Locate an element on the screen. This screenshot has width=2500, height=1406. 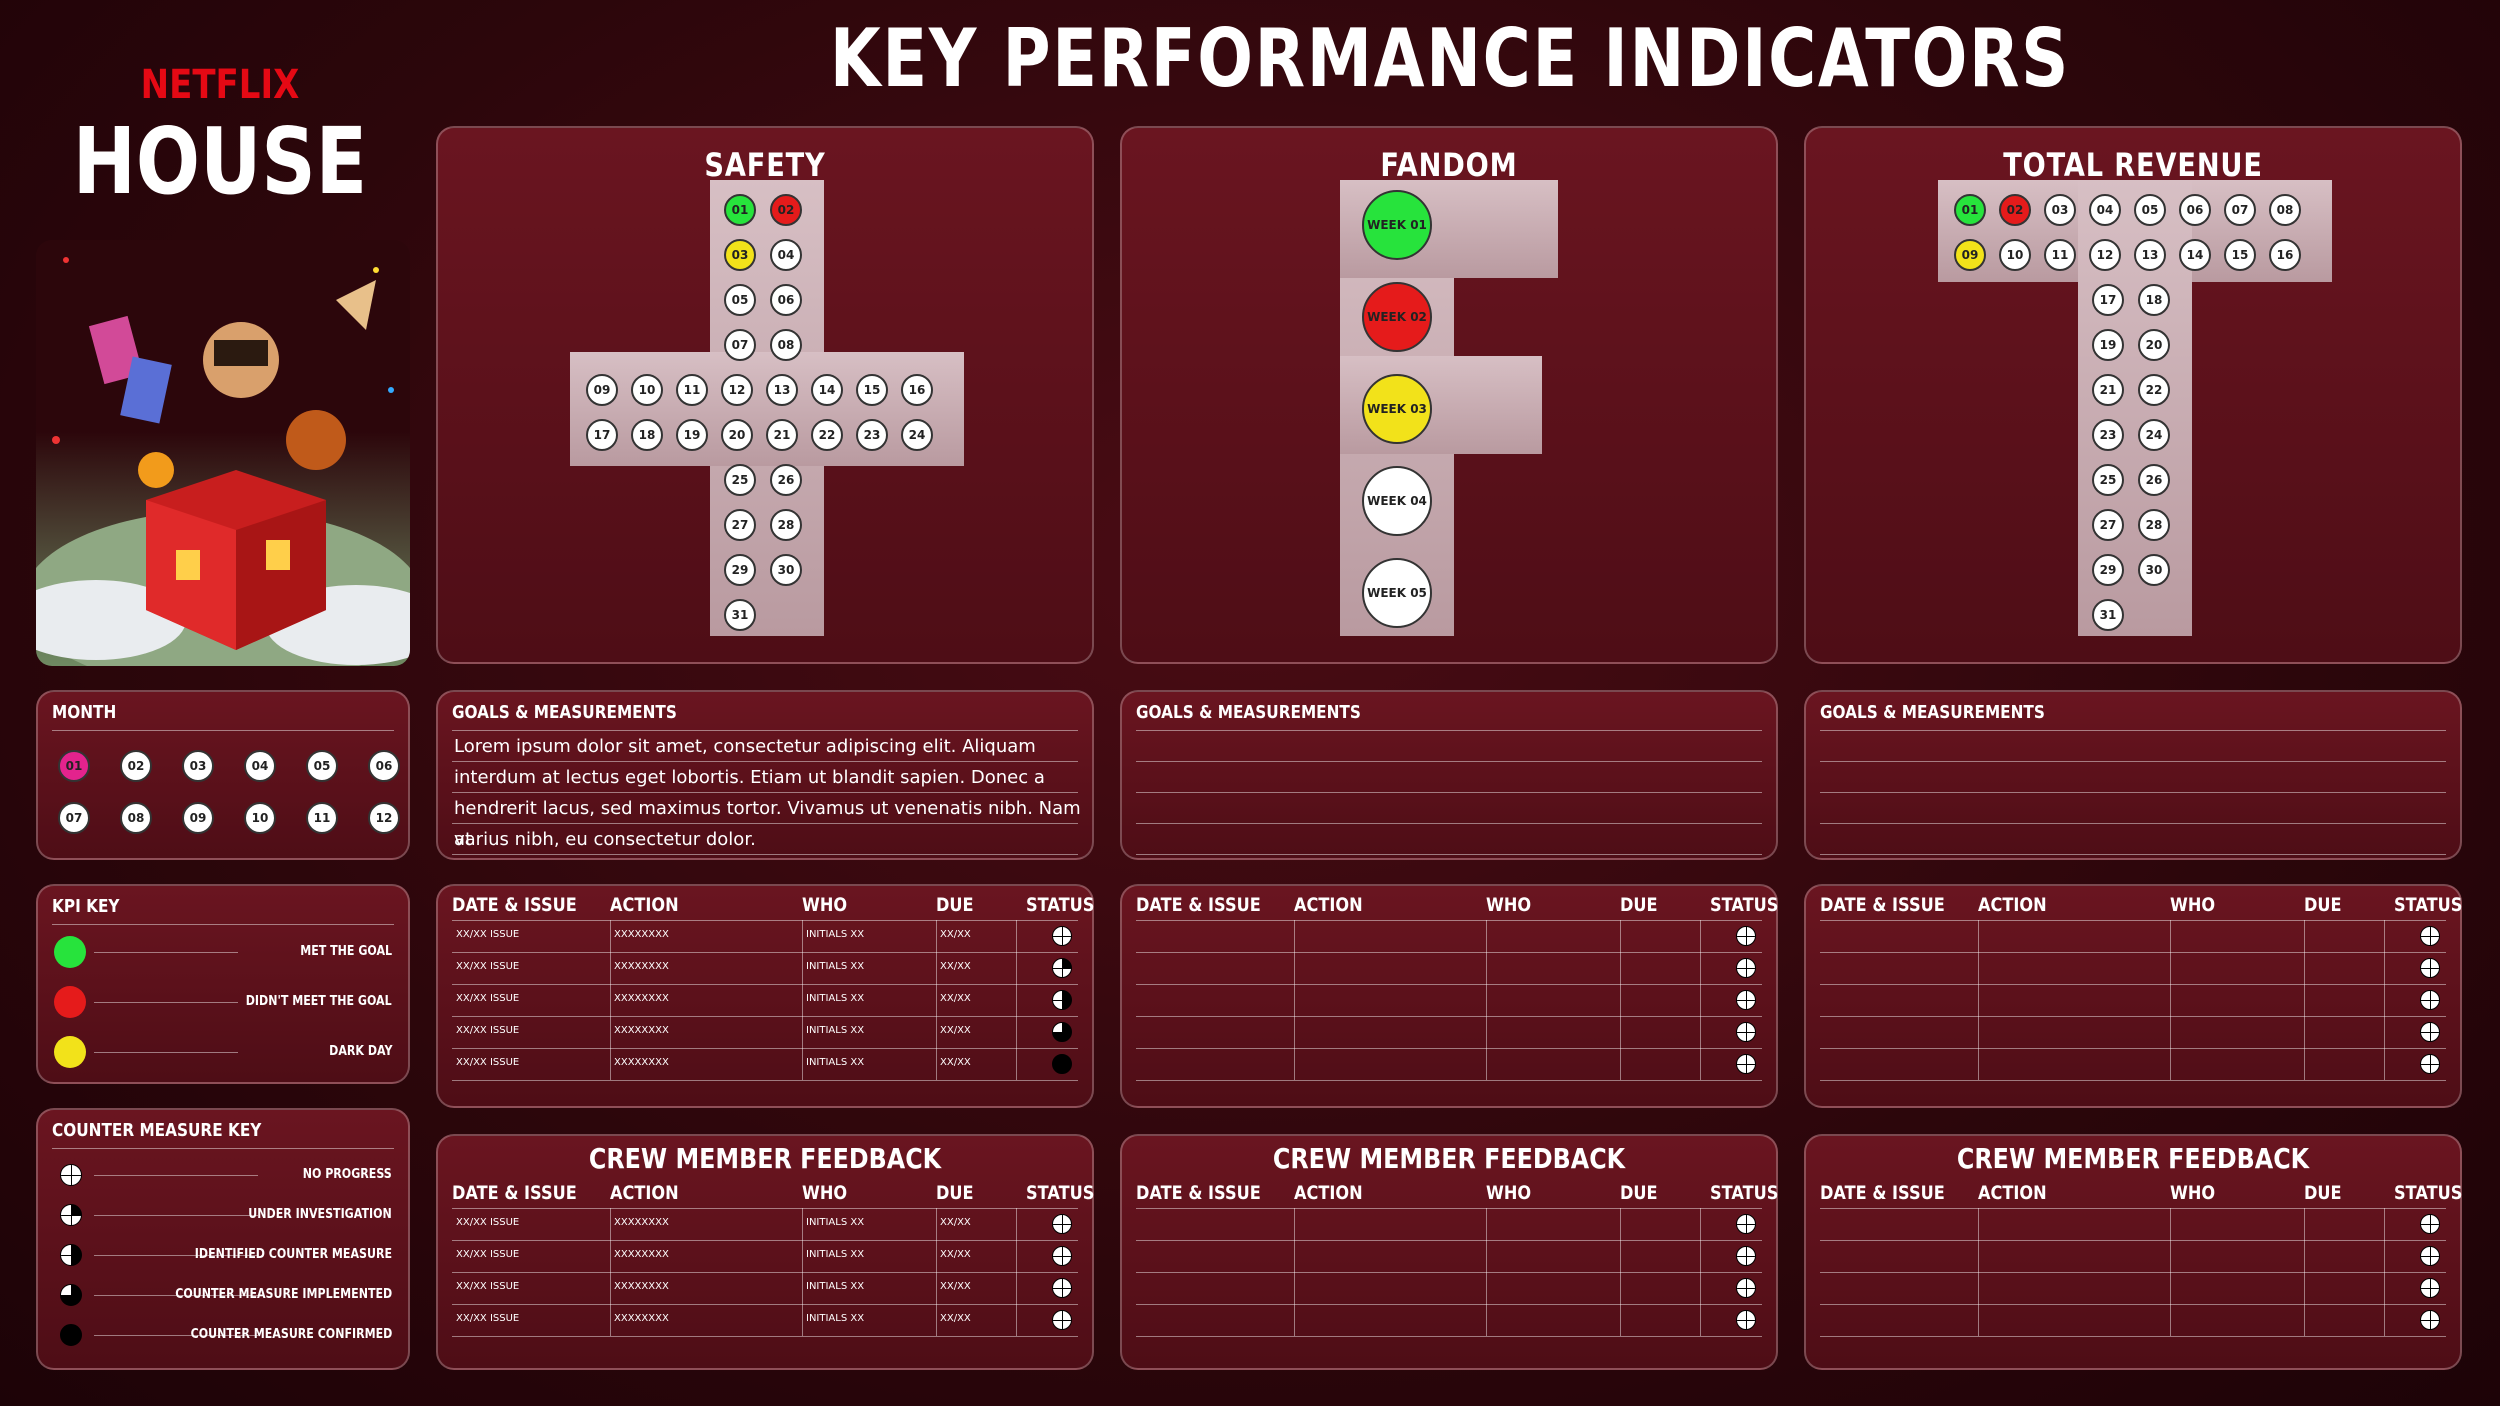
revenue-day-23: 23 is located at coordinates (2108, 435).